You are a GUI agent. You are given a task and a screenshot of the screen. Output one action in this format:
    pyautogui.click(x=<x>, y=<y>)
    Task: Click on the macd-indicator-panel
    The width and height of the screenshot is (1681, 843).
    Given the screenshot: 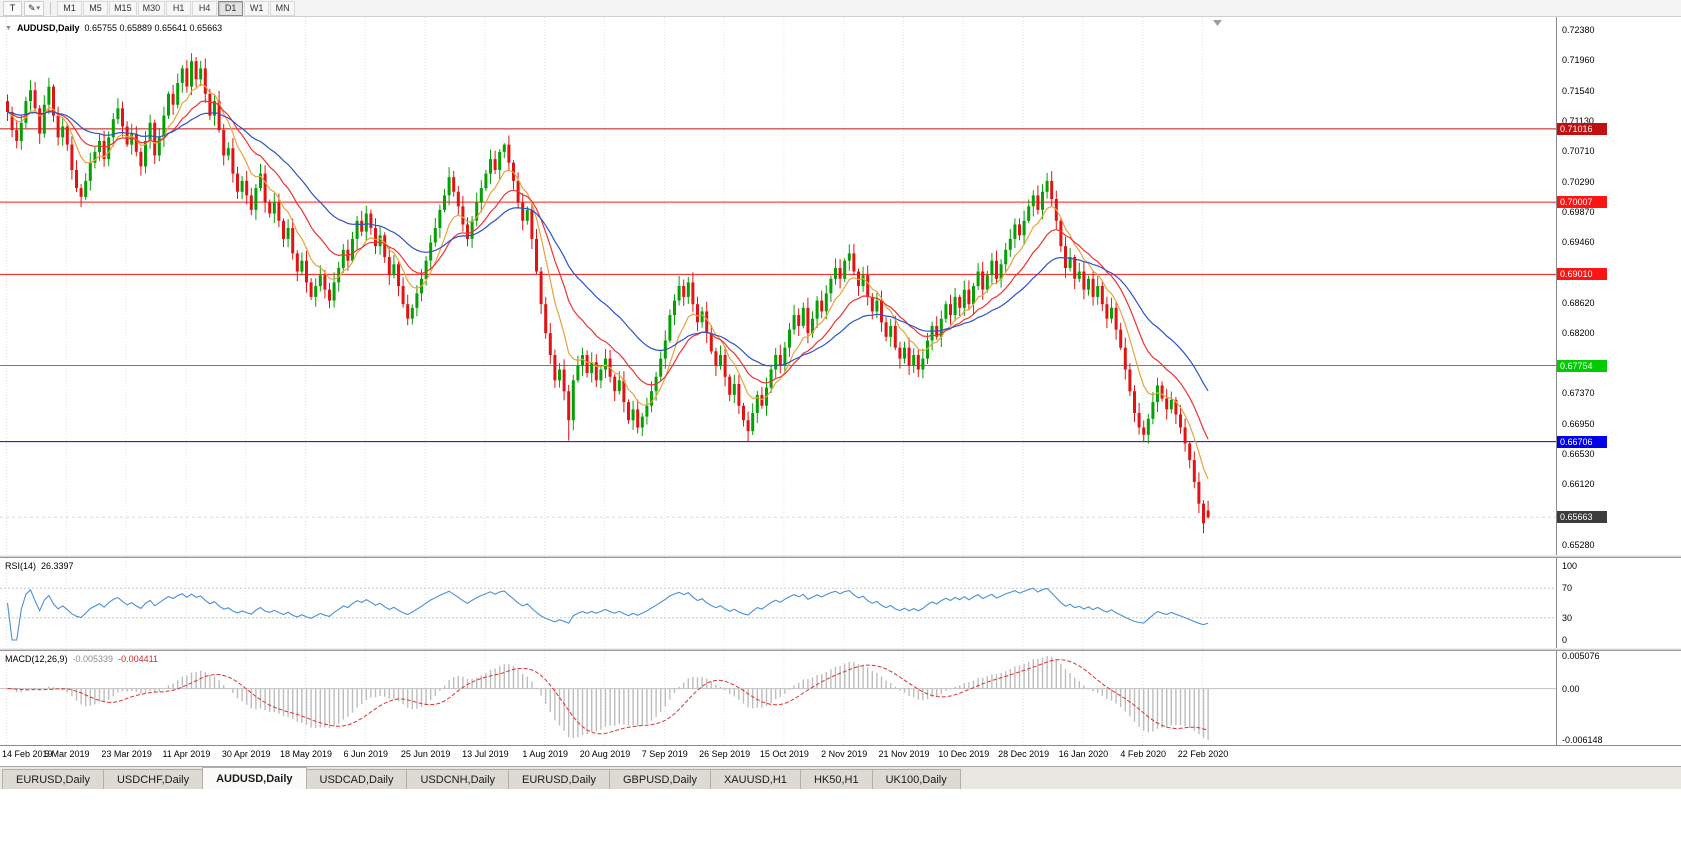 What is the action you would take?
    pyautogui.click(x=778, y=698)
    